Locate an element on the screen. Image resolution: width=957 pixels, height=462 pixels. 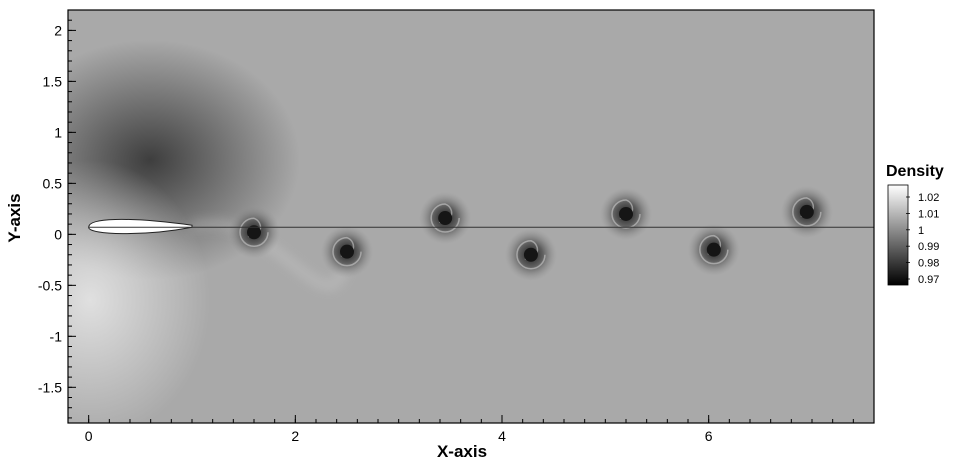
x-tick-label: 4 is located at coordinates (502, 436).